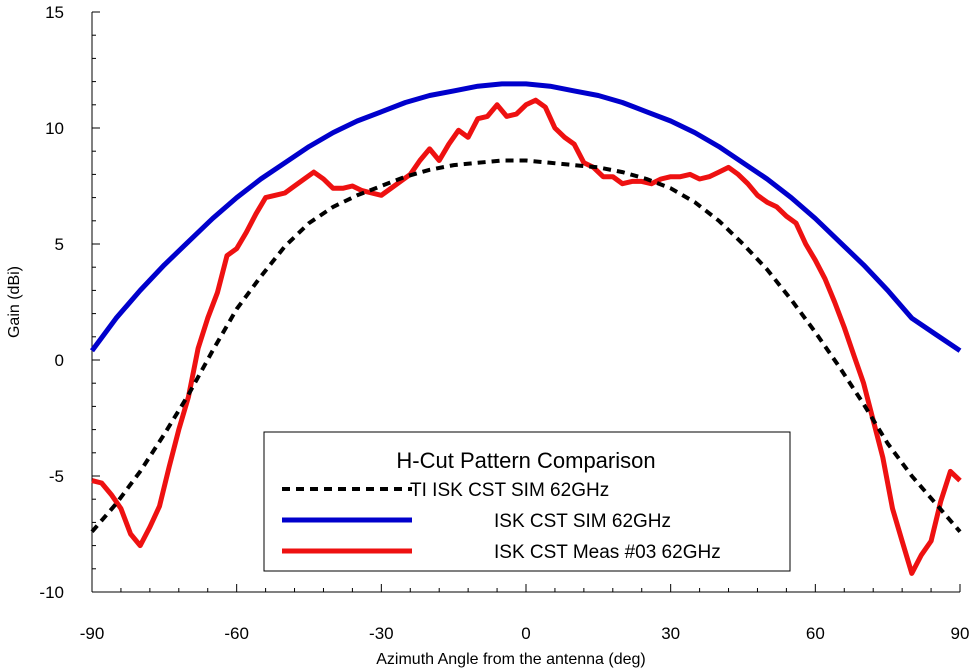 This screenshot has height=671, width=971. I want to click on x-tick-label: 90, so click(960, 633).